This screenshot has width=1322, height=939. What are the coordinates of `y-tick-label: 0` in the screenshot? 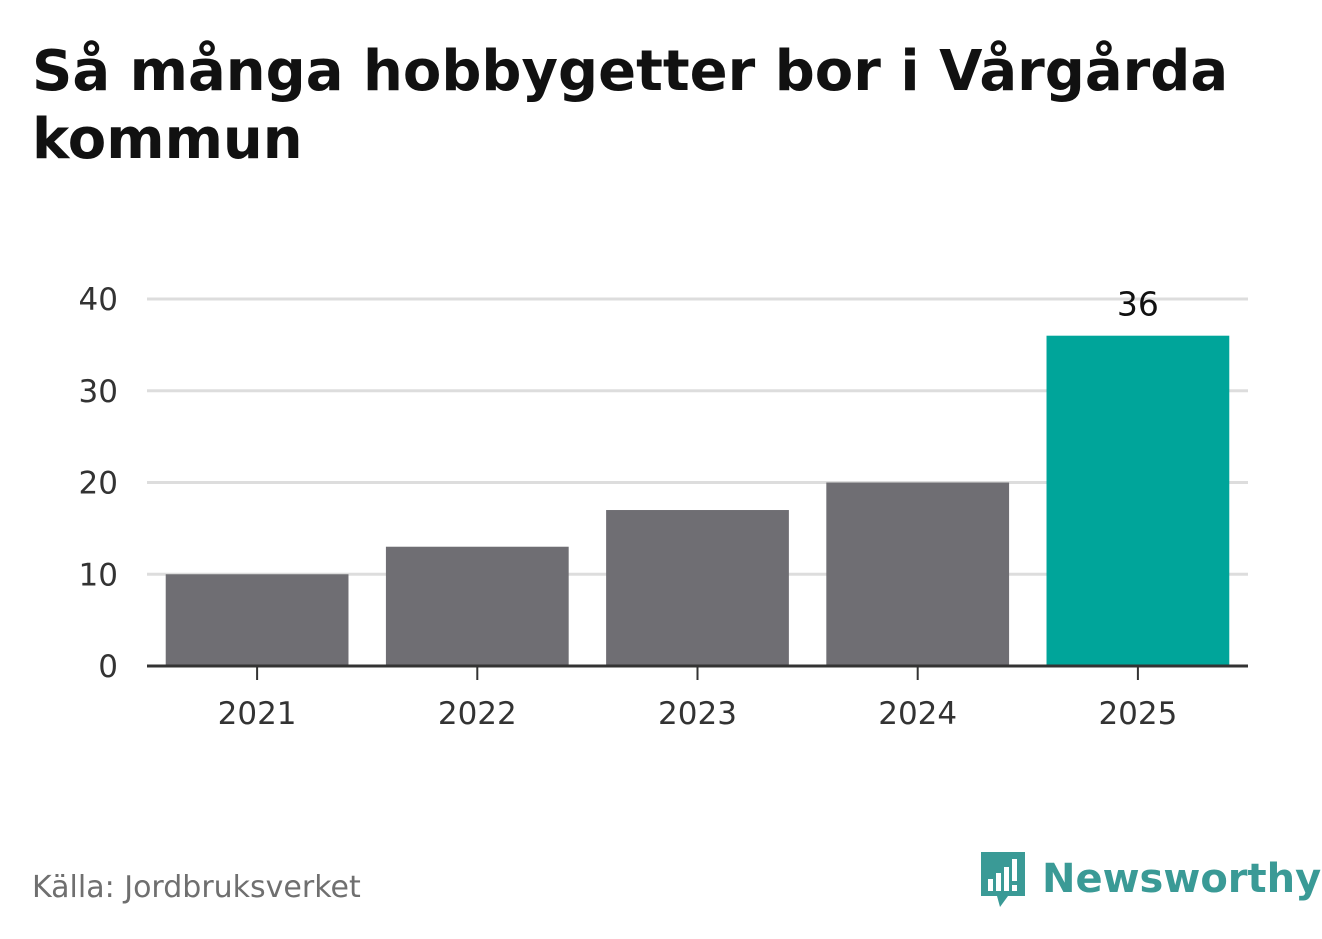 It's located at (108, 667).